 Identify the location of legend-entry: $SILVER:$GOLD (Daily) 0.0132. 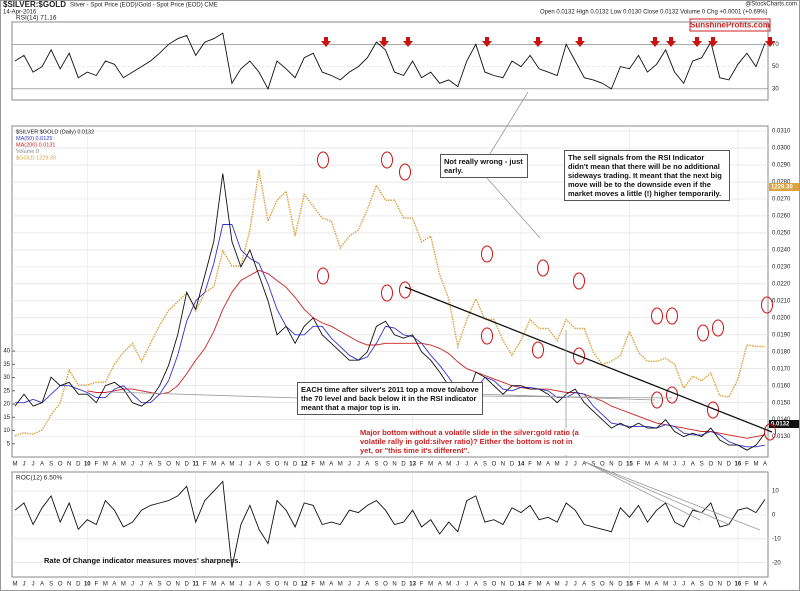
(55, 132).